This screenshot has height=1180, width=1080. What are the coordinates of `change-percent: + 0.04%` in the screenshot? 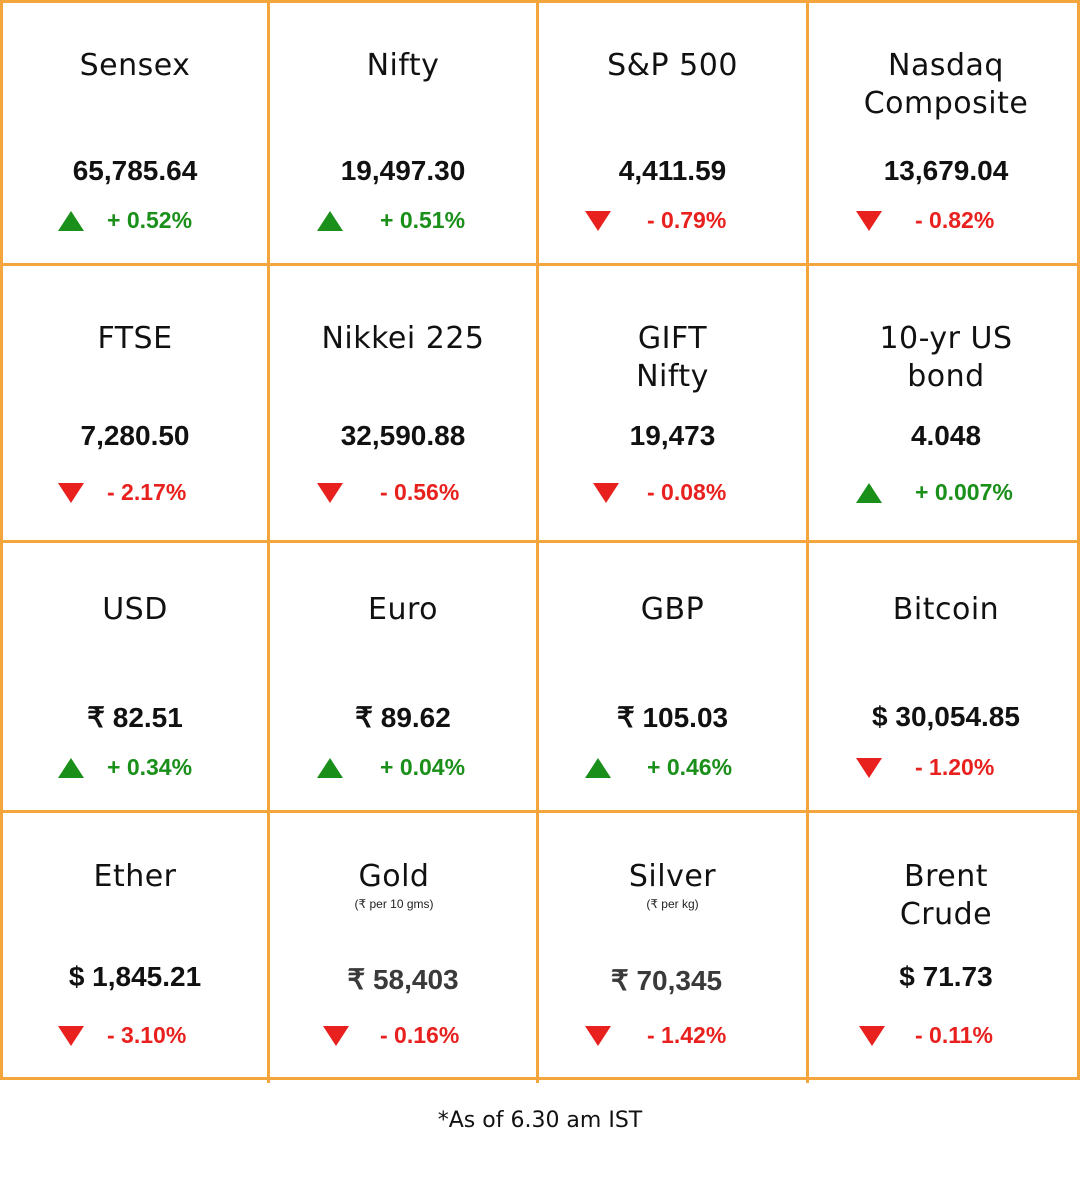 It's located at (423, 767).